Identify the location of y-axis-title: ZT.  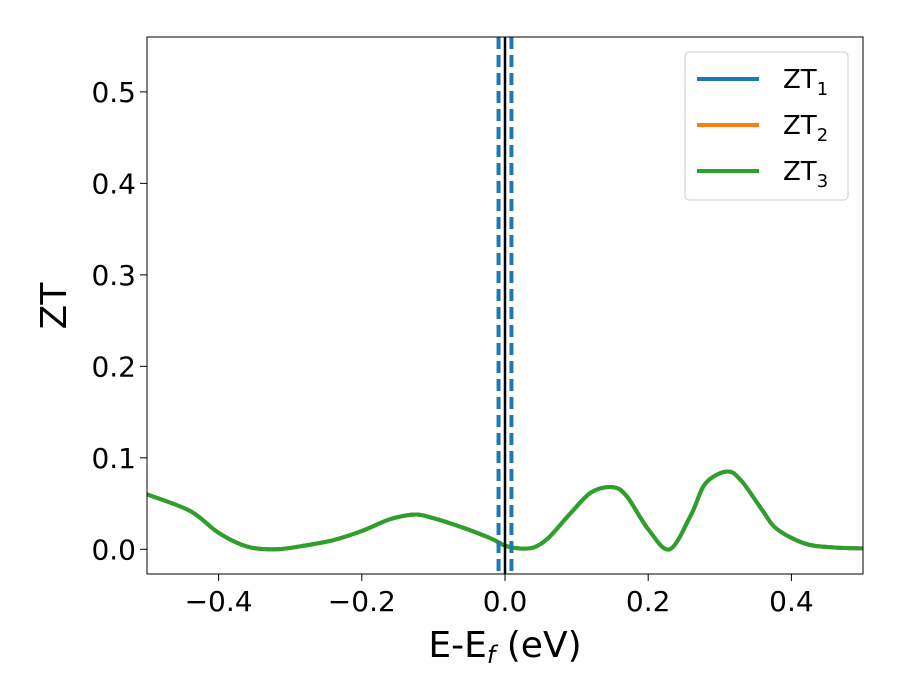
(54, 306).